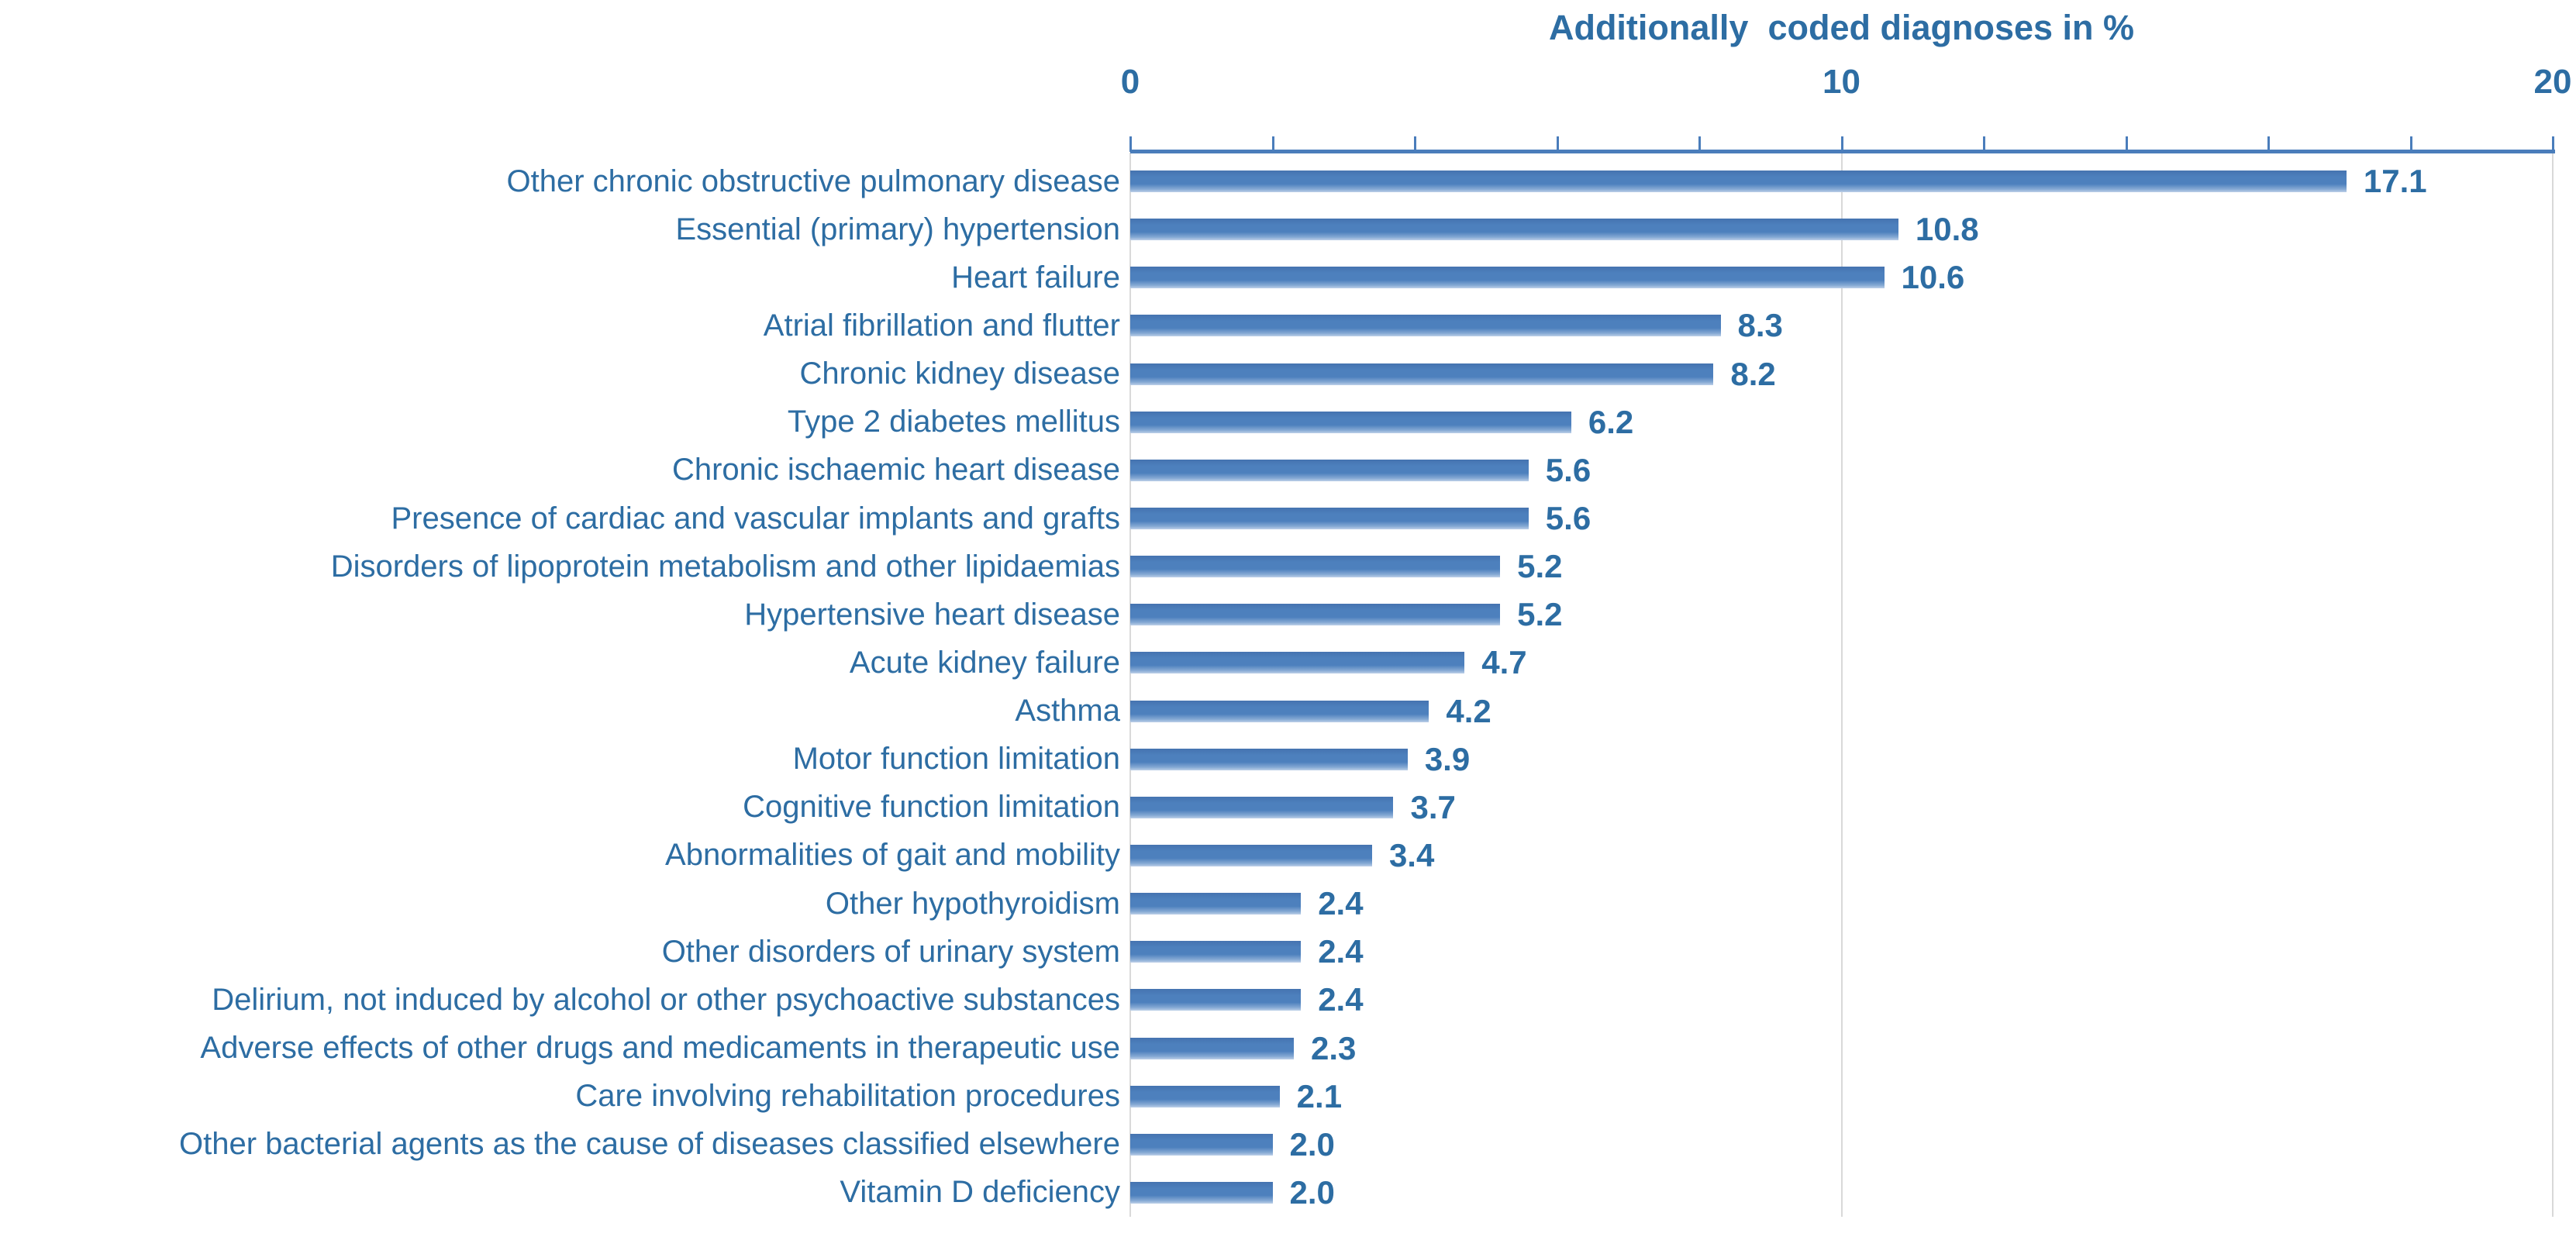 The height and width of the screenshot is (1247, 2576). What do you see at coordinates (1504, 663) in the screenshot?
I see `value-label: 4.7` at bounding box center [1504, 663].